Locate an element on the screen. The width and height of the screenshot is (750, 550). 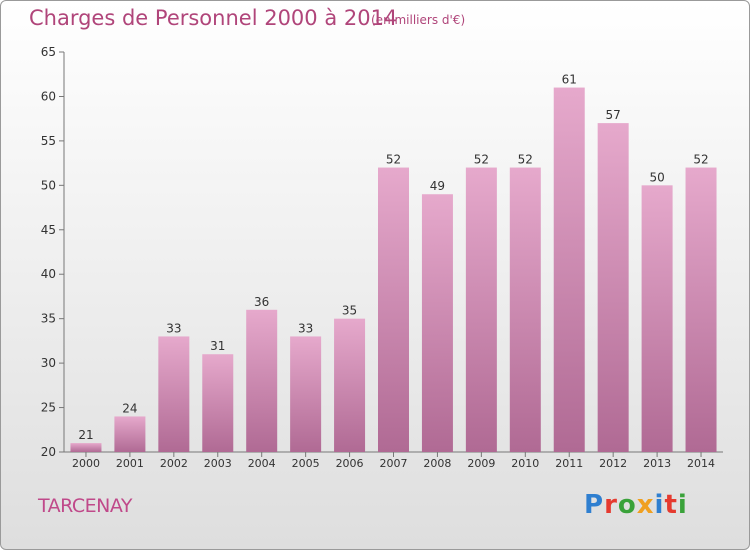
y-tick-label: 40 is located at coordinates (48, 274).